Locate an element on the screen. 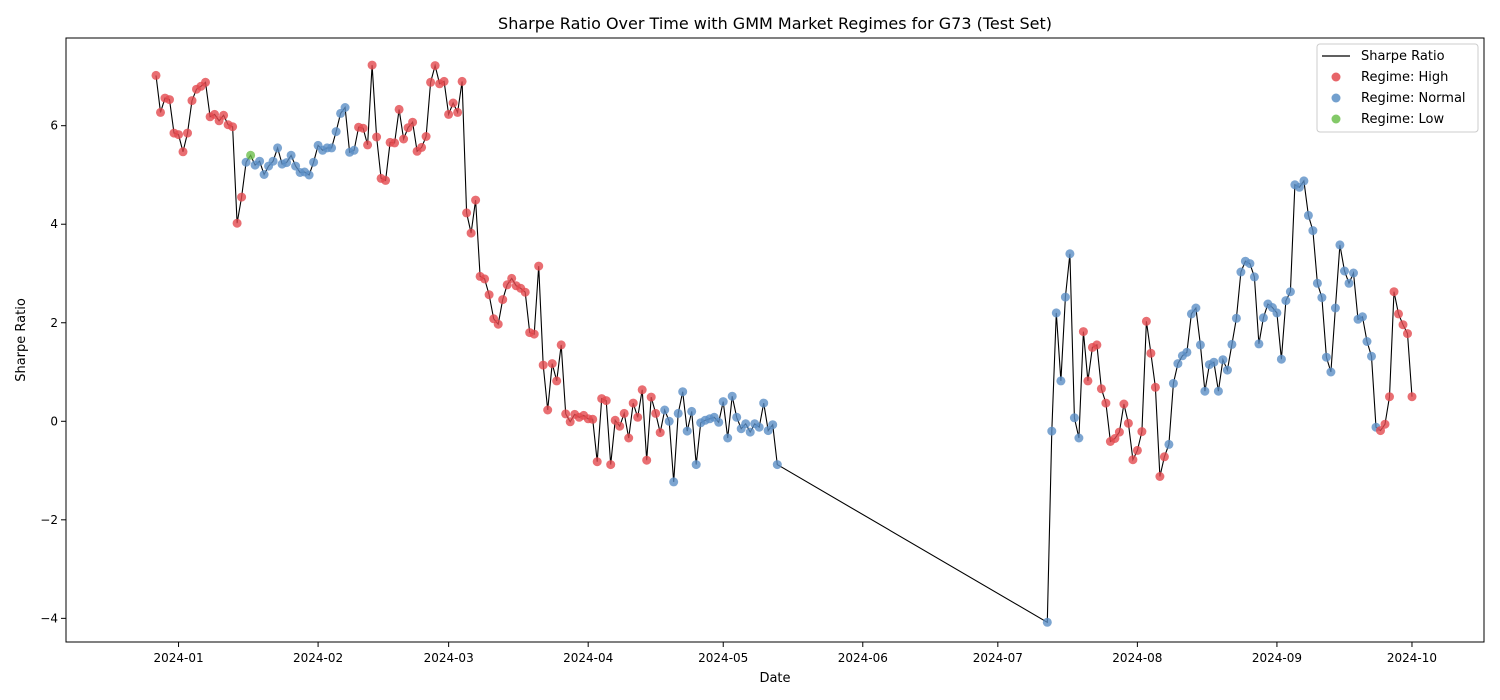 The image size is (1500, 700). legend-marker-high is located at coordinates (1336, 77).